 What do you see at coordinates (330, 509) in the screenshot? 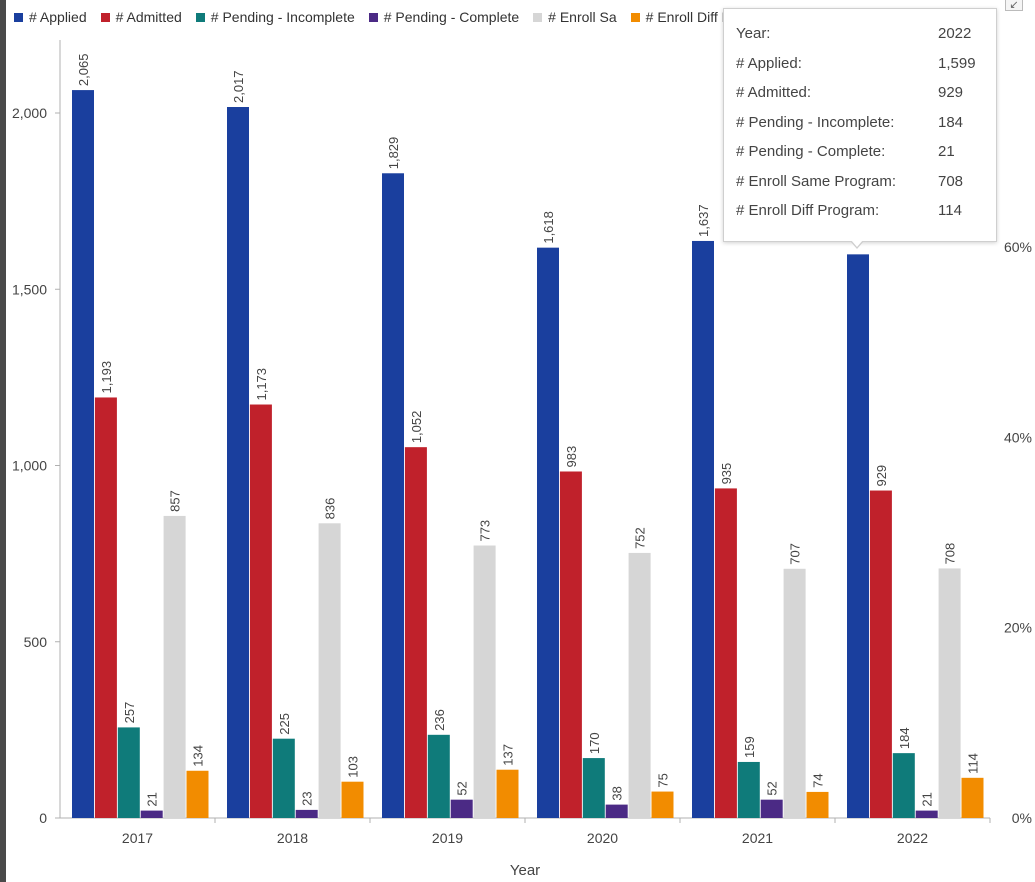
I see `bar-value-label: 836` at bounding box center [330, 509].